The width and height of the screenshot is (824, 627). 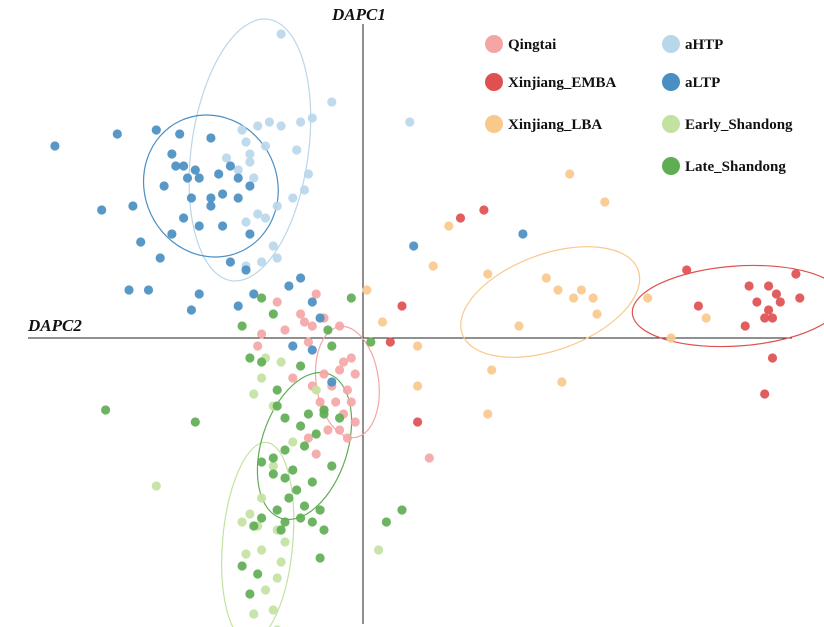 What do you see at coordinates (543, 124) in the screenshot?
I see `legend-item-xinjiang-lba: Xinjiang_LBA` at bounding box center [543, 124].